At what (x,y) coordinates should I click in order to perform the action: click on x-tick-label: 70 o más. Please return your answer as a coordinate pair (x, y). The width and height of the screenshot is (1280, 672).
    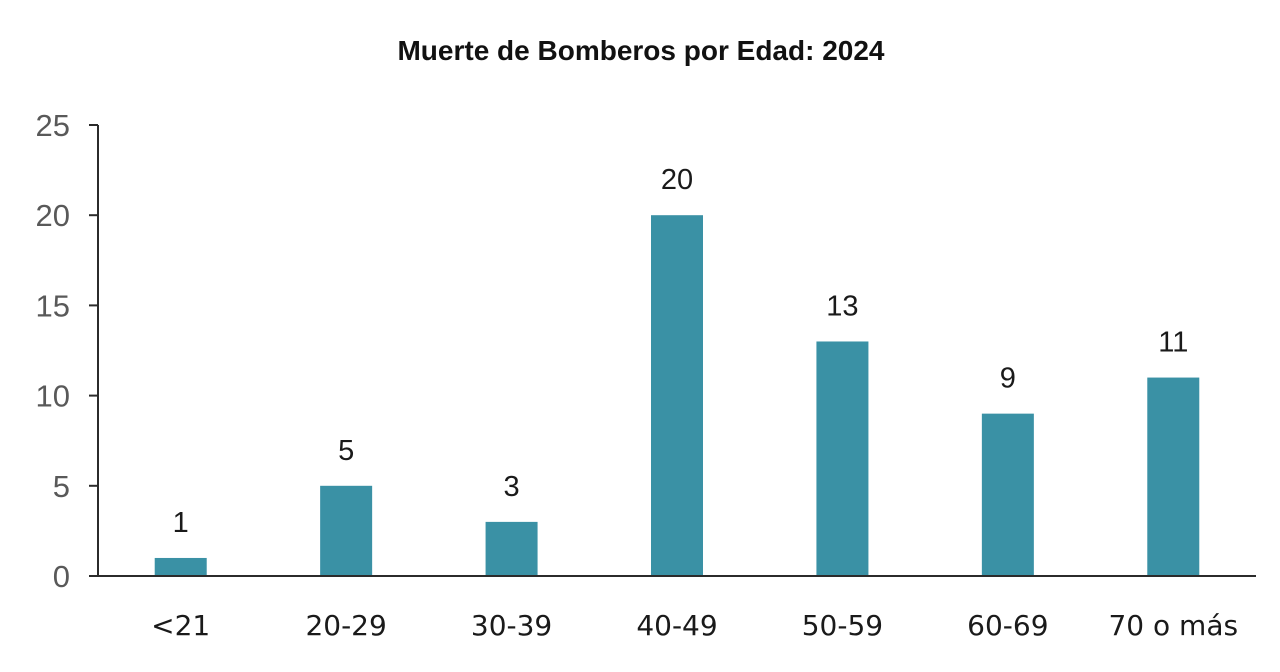
    Looking at the image, I should click on (1173, 625).